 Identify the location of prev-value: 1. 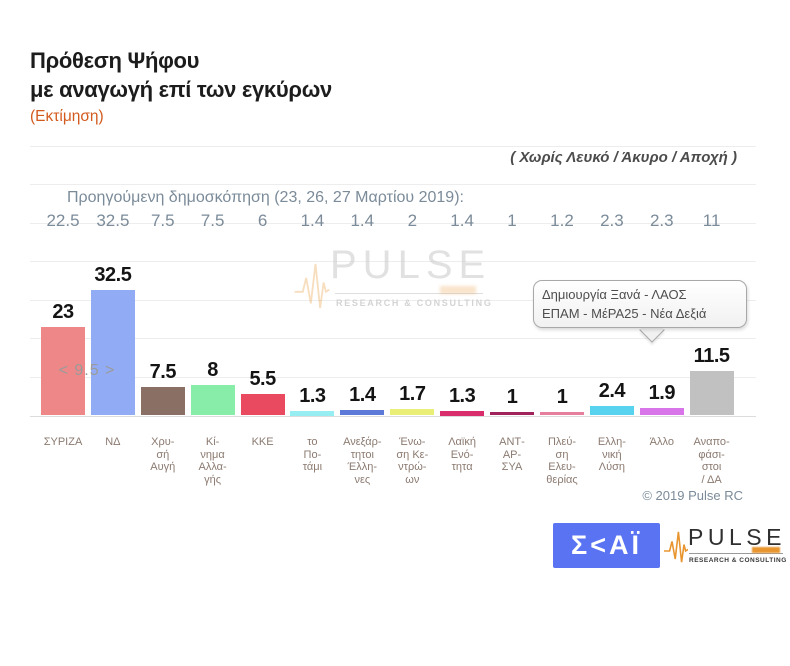
(512, 220).